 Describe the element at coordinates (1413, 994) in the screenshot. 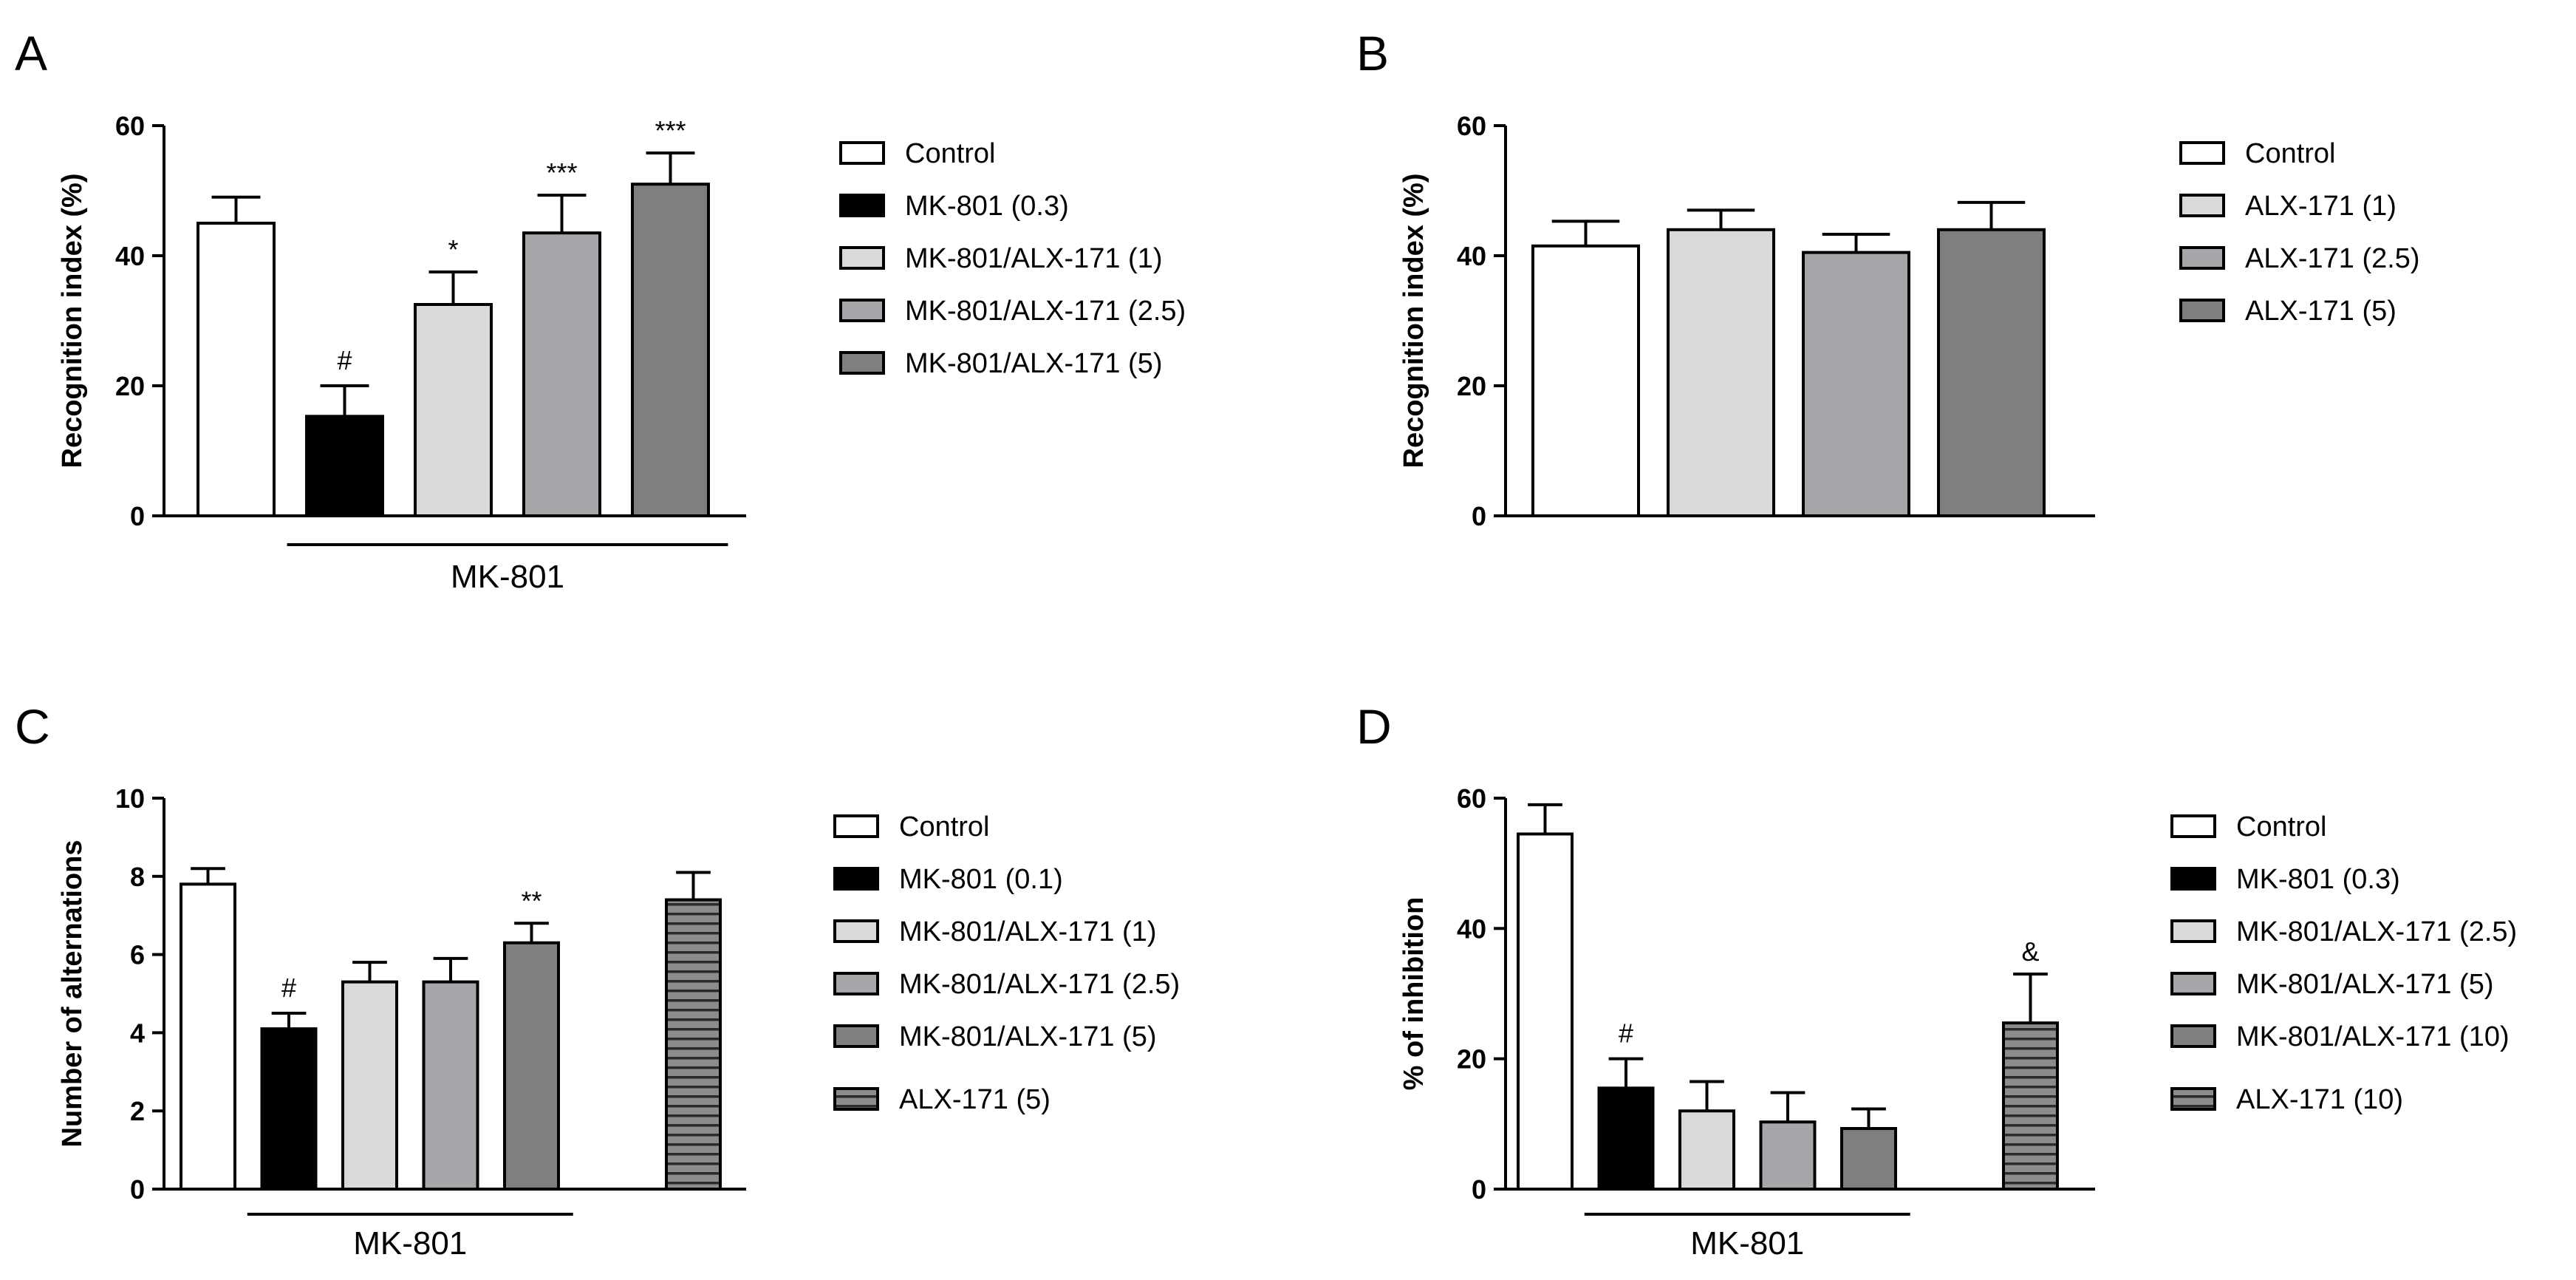

I see `y-axis-title: % of inhibition` at that location.